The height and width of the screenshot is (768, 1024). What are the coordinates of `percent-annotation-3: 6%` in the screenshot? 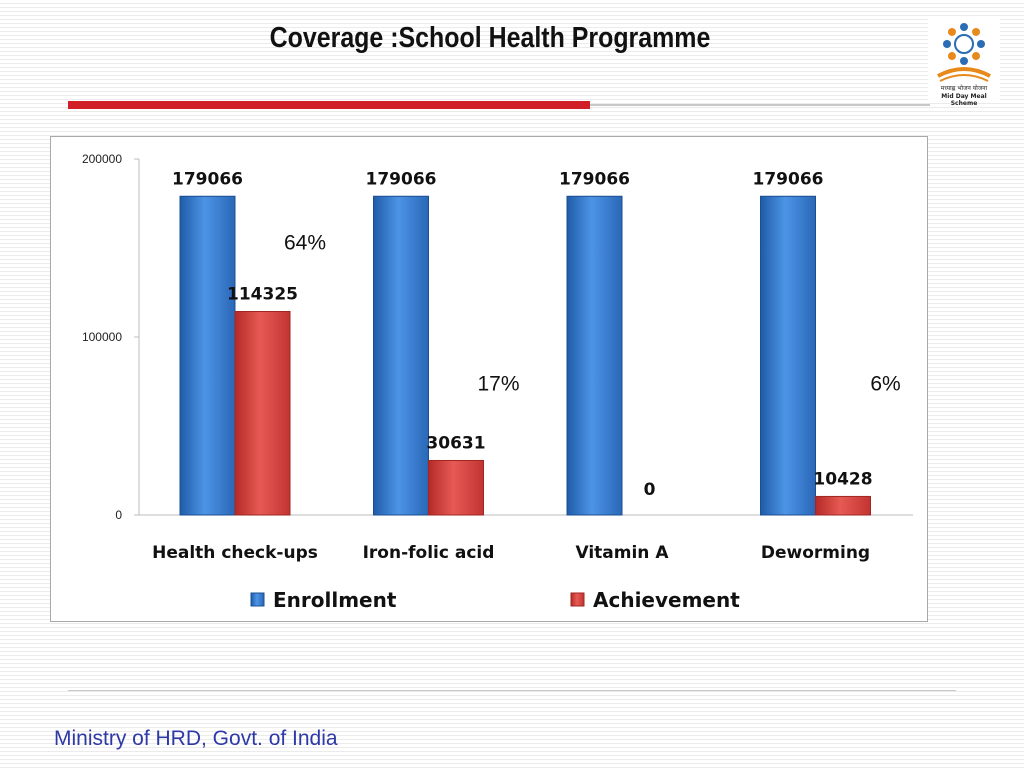 It's located at (885, 383).